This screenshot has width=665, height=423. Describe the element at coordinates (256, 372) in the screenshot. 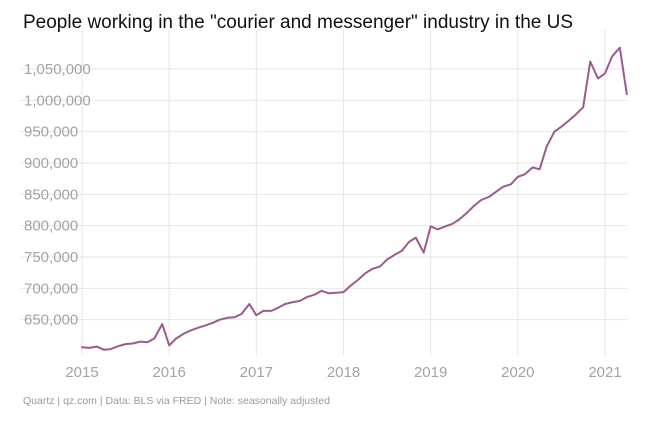

I see `x-tick-label: 2017` at that location.